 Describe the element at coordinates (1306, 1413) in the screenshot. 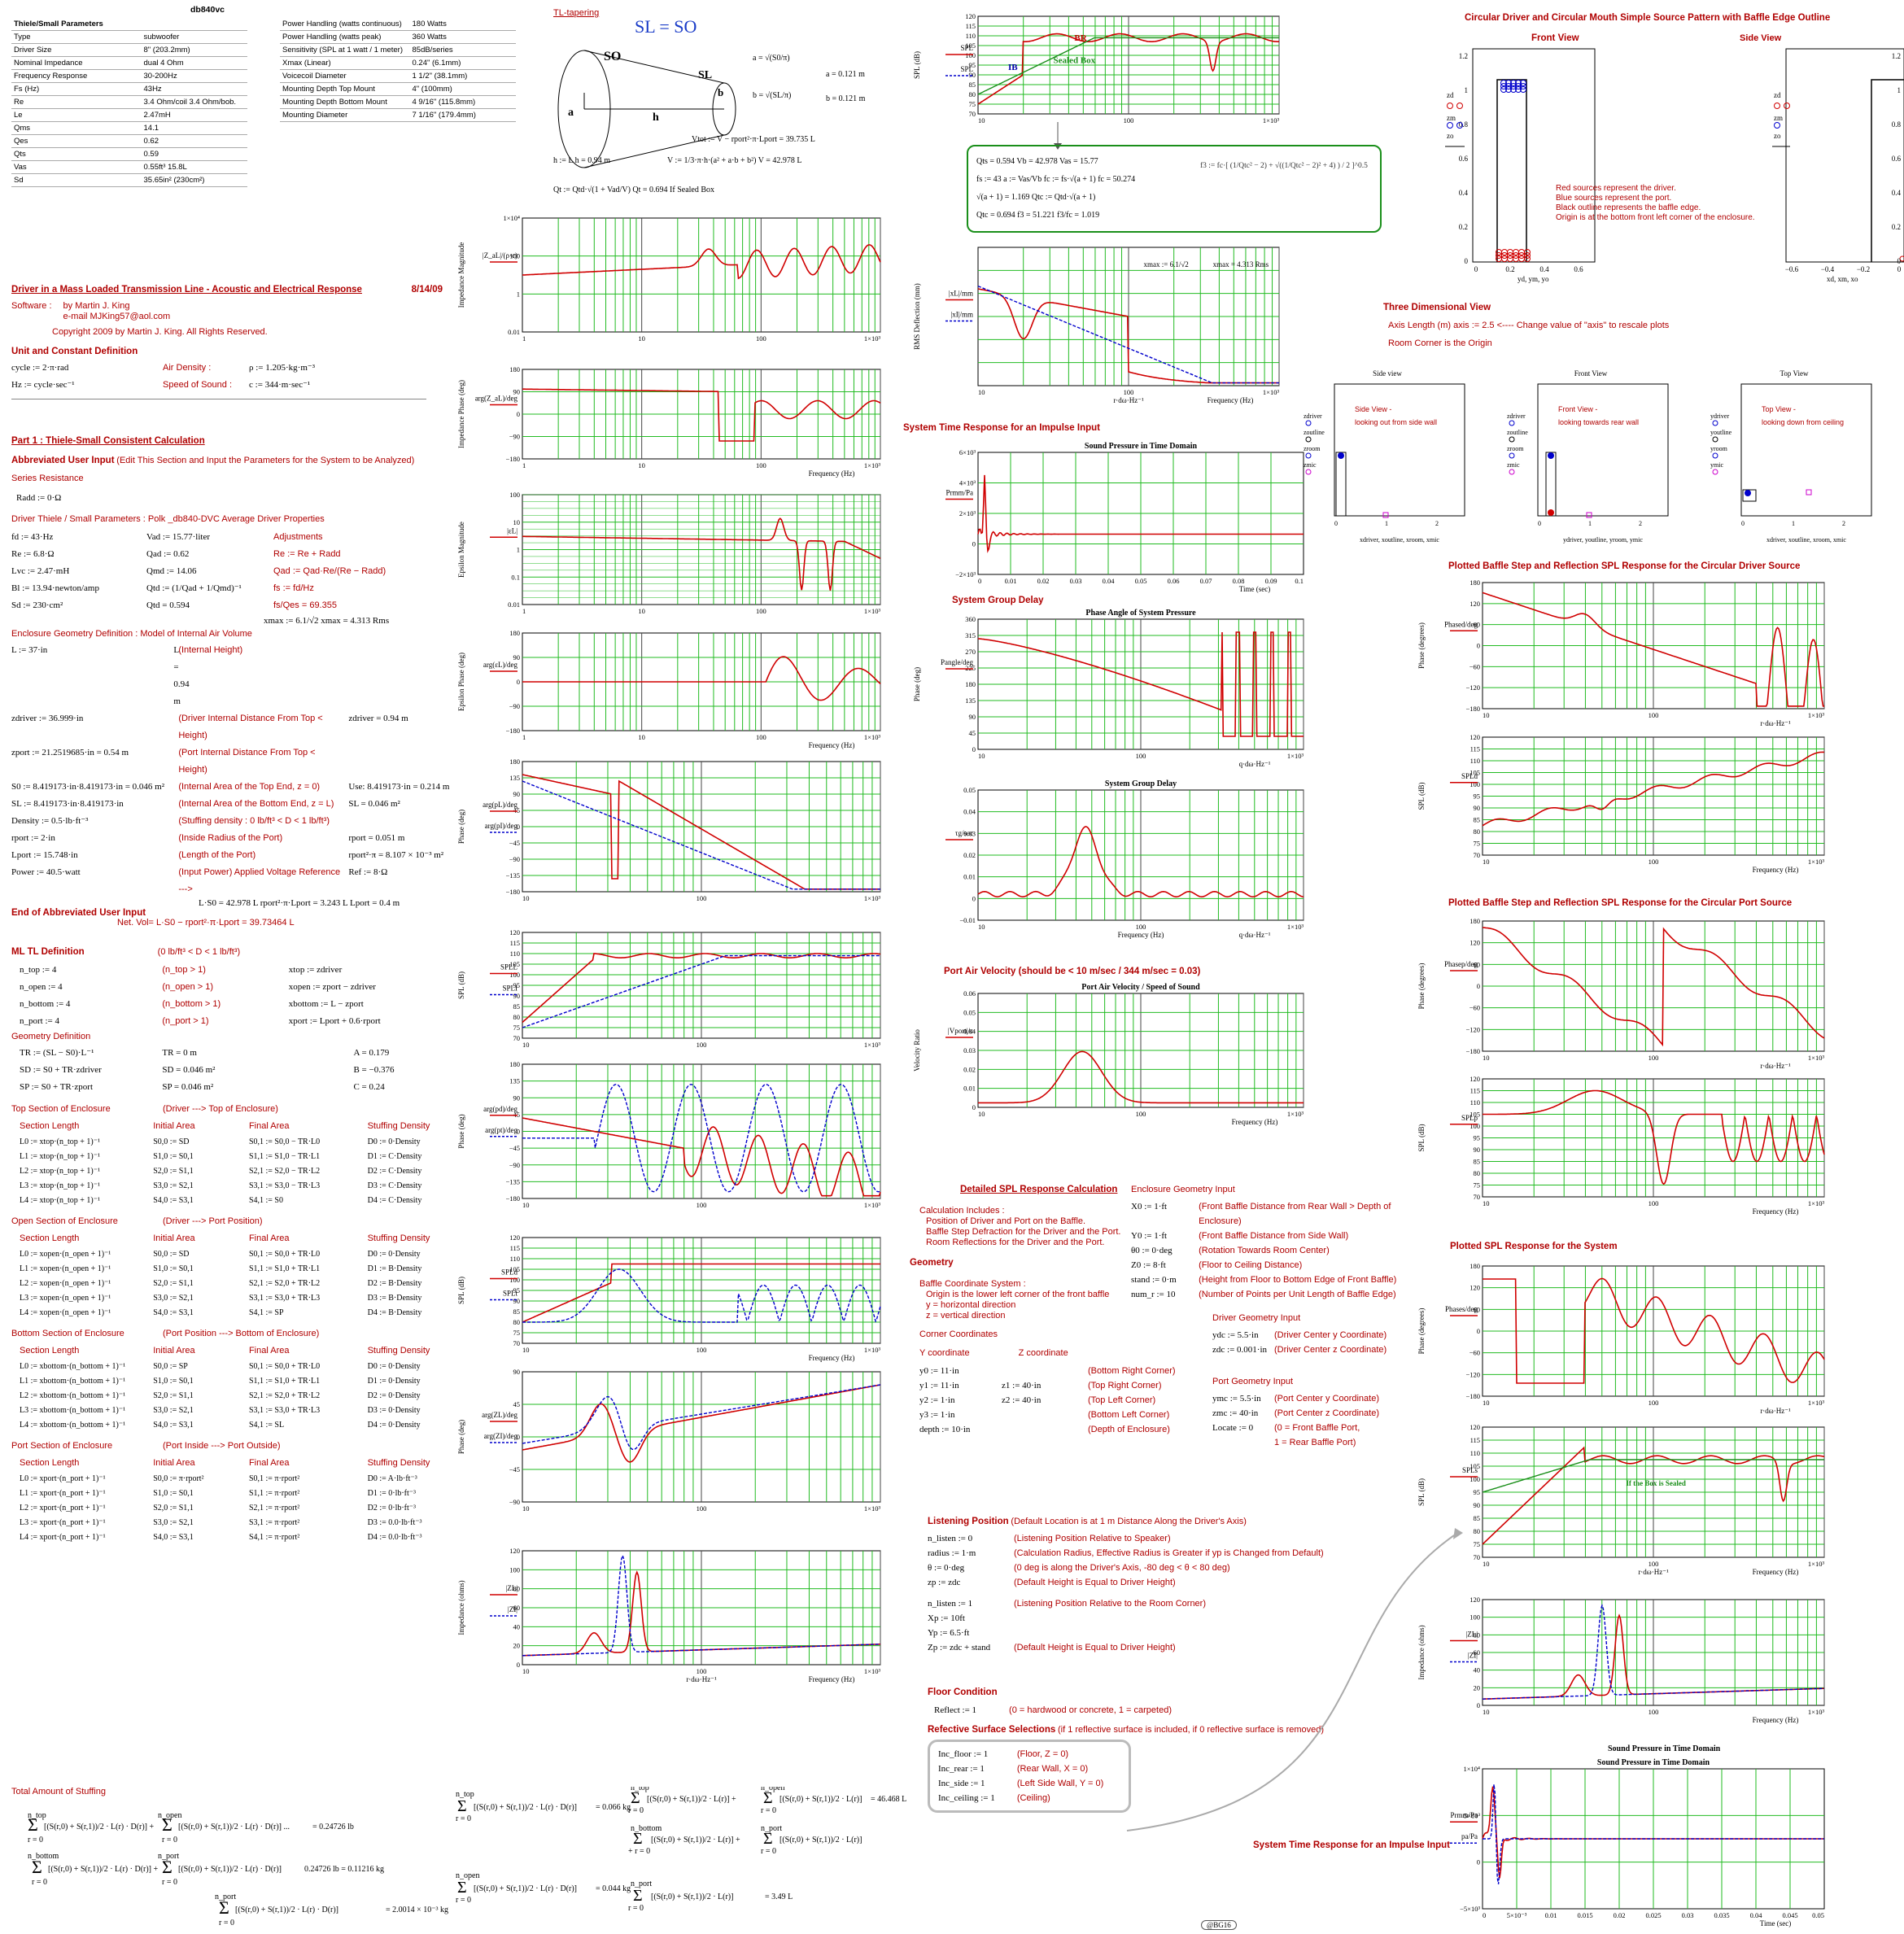

I see `calc-row: zmc := 40·in (Port Center z Coordinate)` at that location.